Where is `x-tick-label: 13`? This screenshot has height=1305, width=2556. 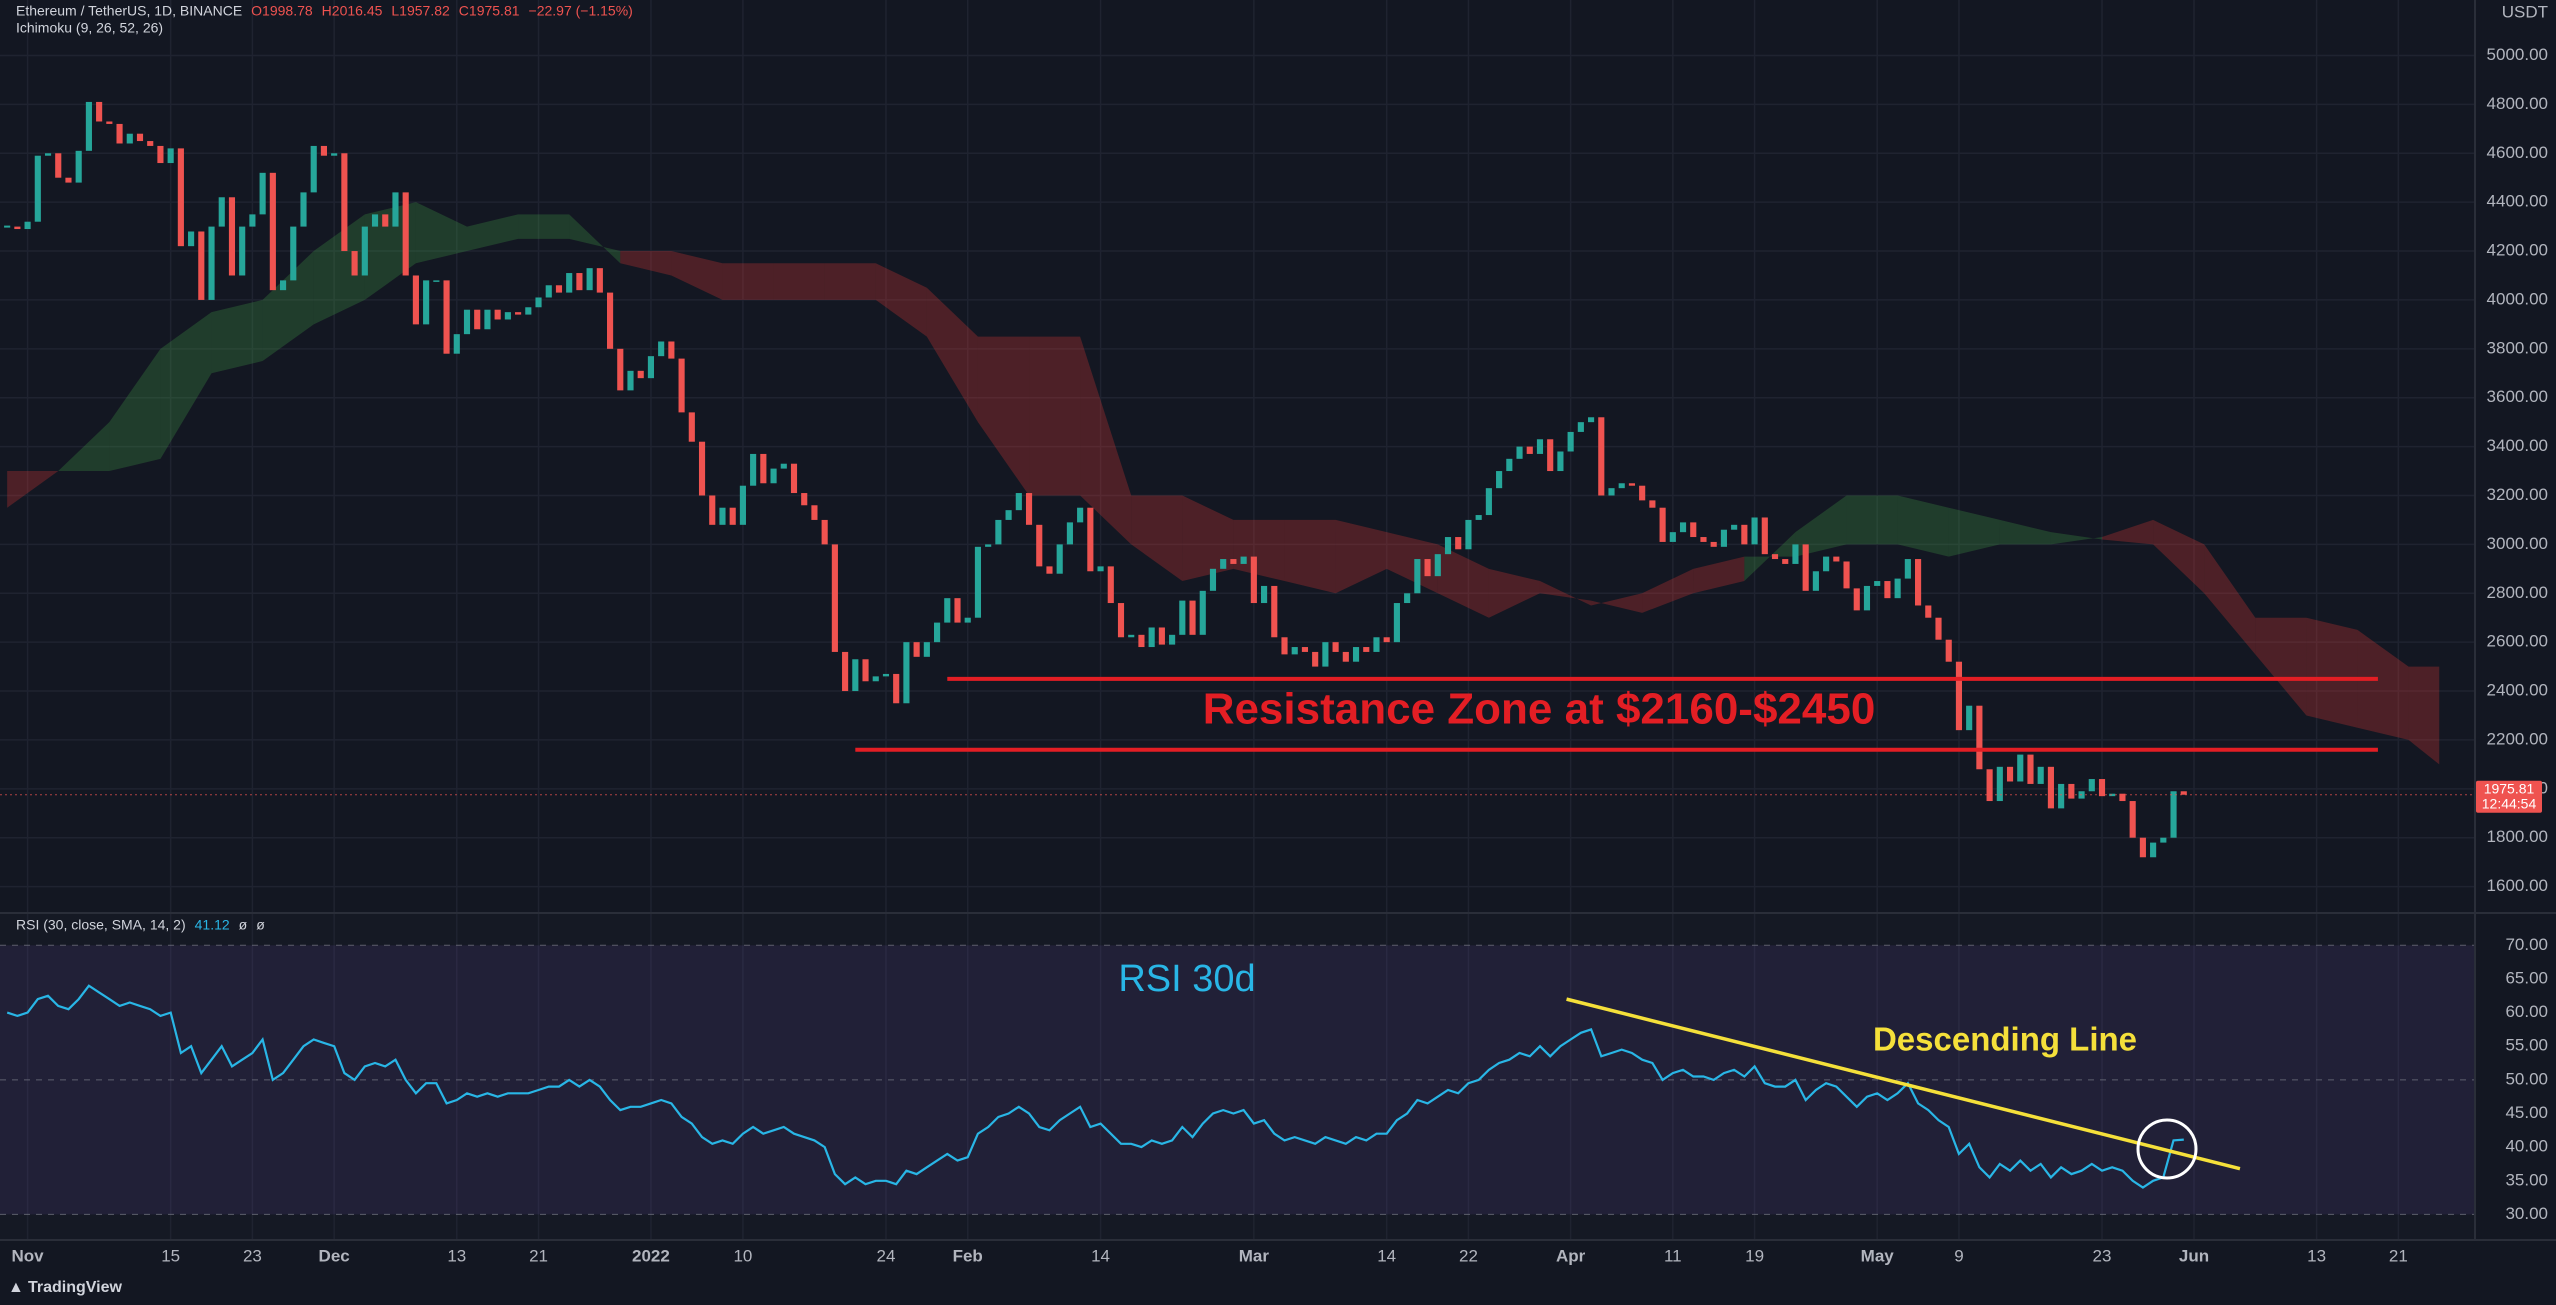 x-tick-label: 13 is located at coordinates (456, 1255).